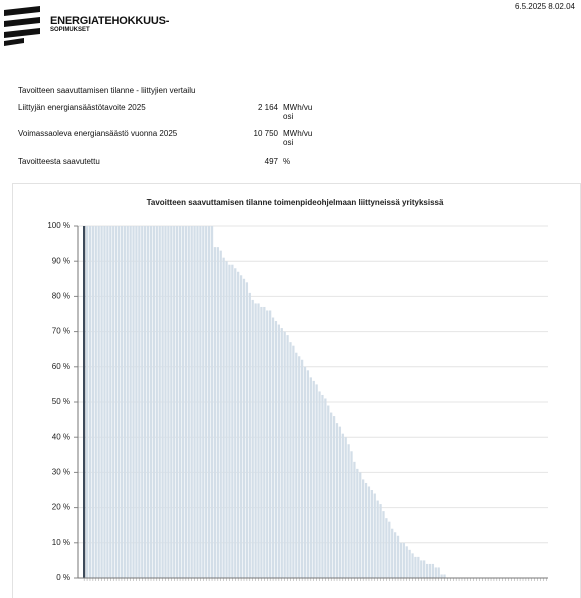  Describe the element at coordinates (298, 112) in the screenshot. I see `row-unit: MWh/vuosi` at that location.